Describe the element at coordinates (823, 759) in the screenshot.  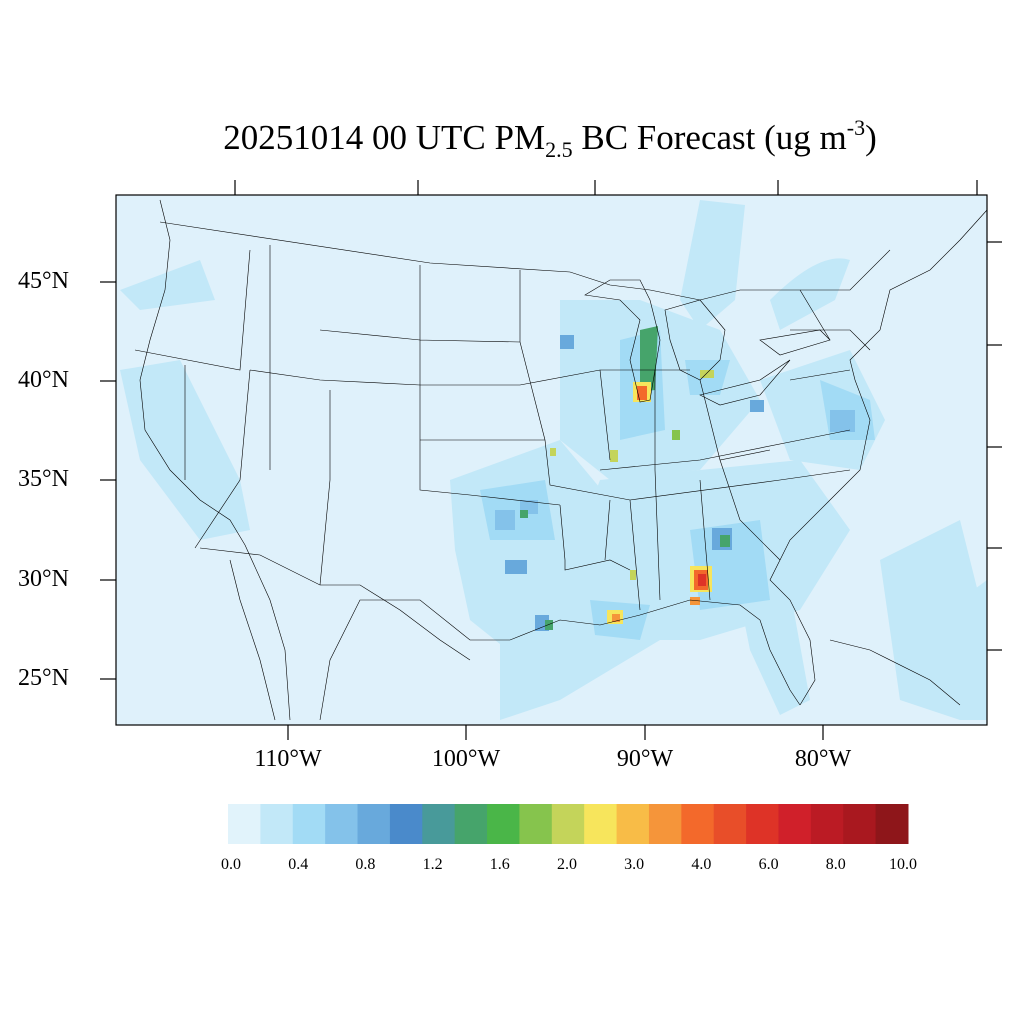
I see `lon-label: 80°W` at that location.